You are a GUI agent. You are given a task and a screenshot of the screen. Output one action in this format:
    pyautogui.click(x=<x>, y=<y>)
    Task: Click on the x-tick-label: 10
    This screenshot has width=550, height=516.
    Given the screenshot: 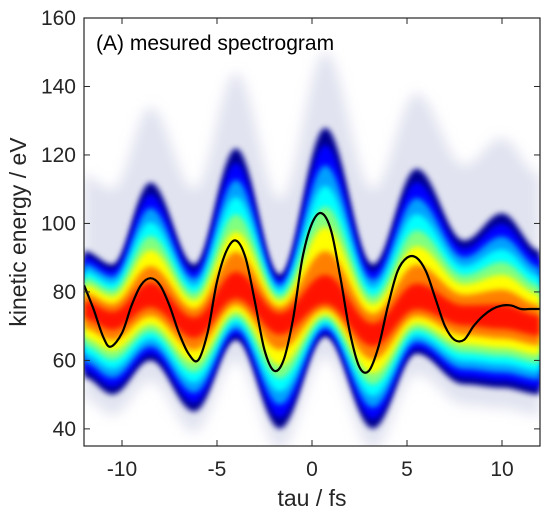 What is the action you would take?
    pyautogui.click(x=501, y=469)
    